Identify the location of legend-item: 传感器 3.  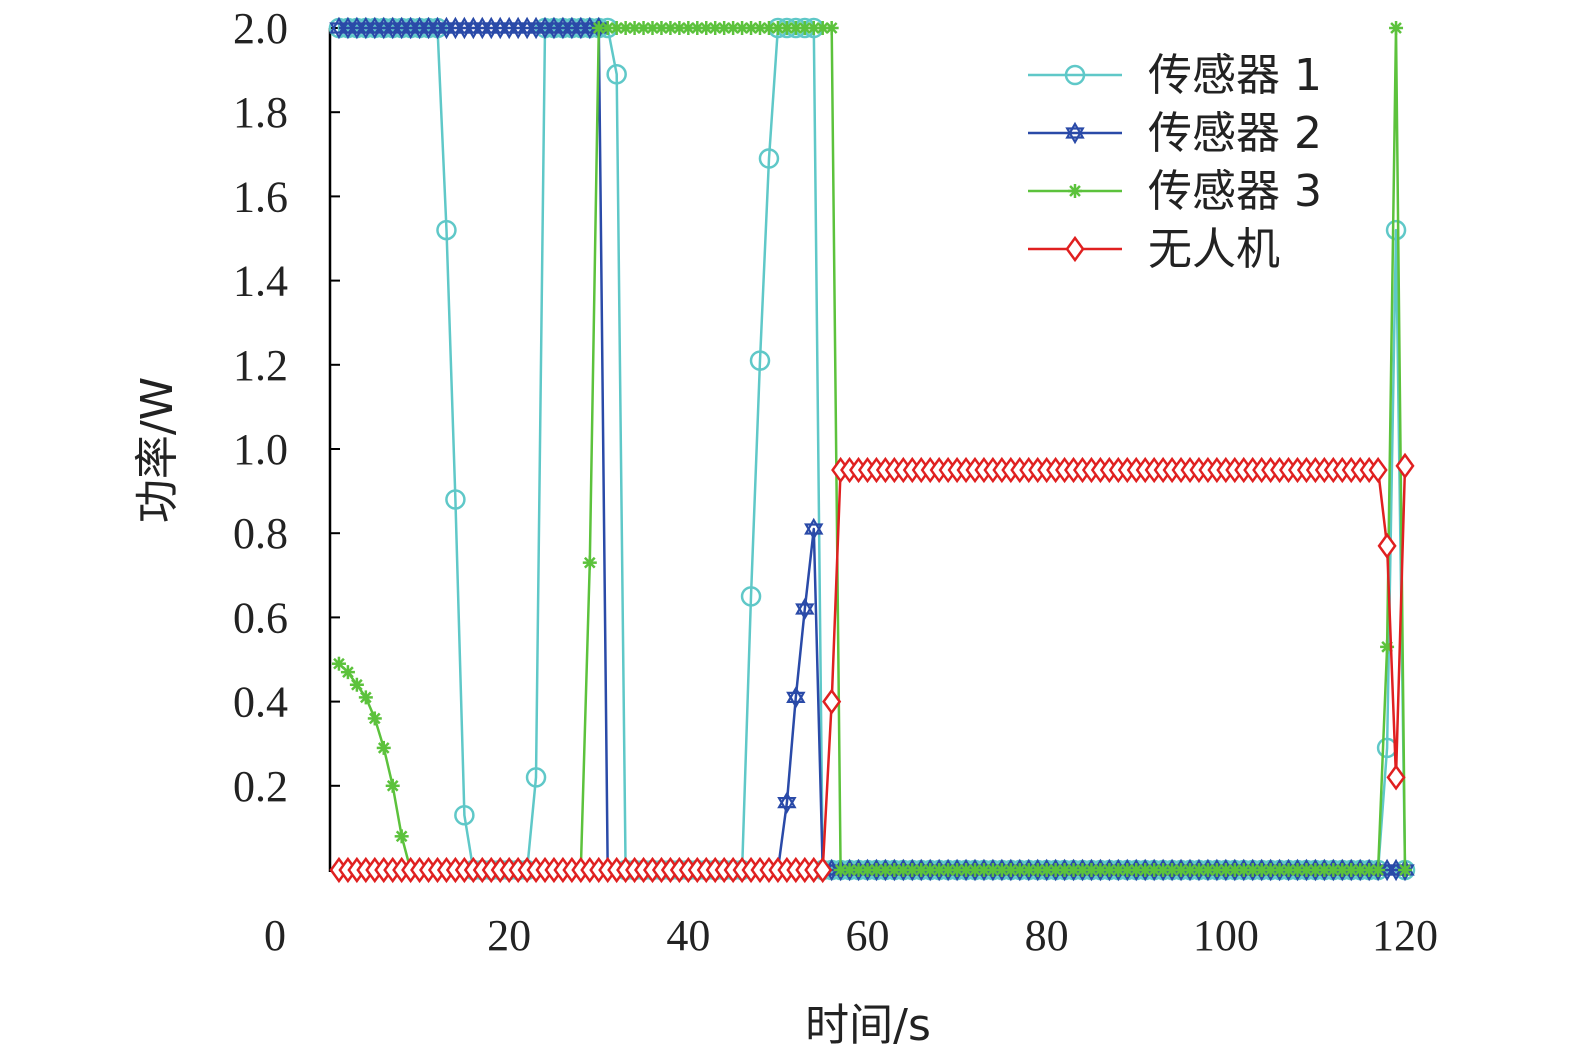
(1175, 191).